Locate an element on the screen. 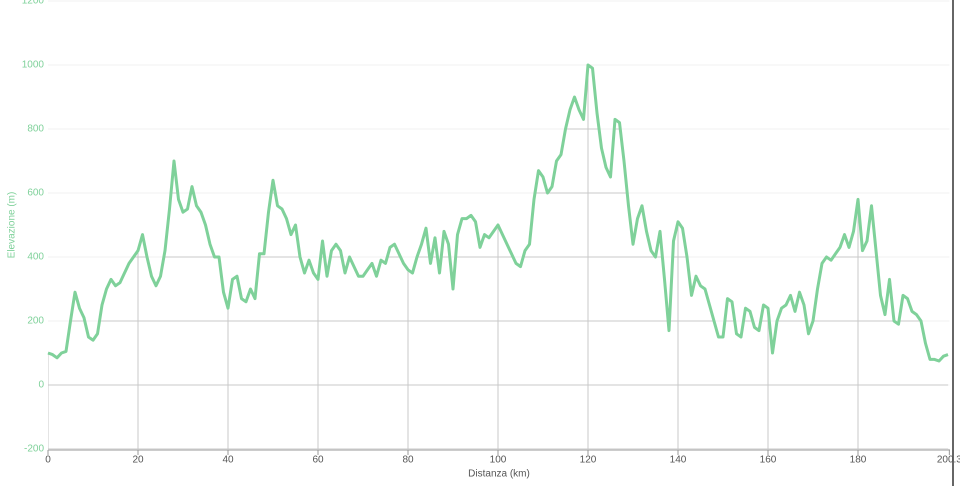  x-tick-label: 40 is located at coordinates (228, 460).